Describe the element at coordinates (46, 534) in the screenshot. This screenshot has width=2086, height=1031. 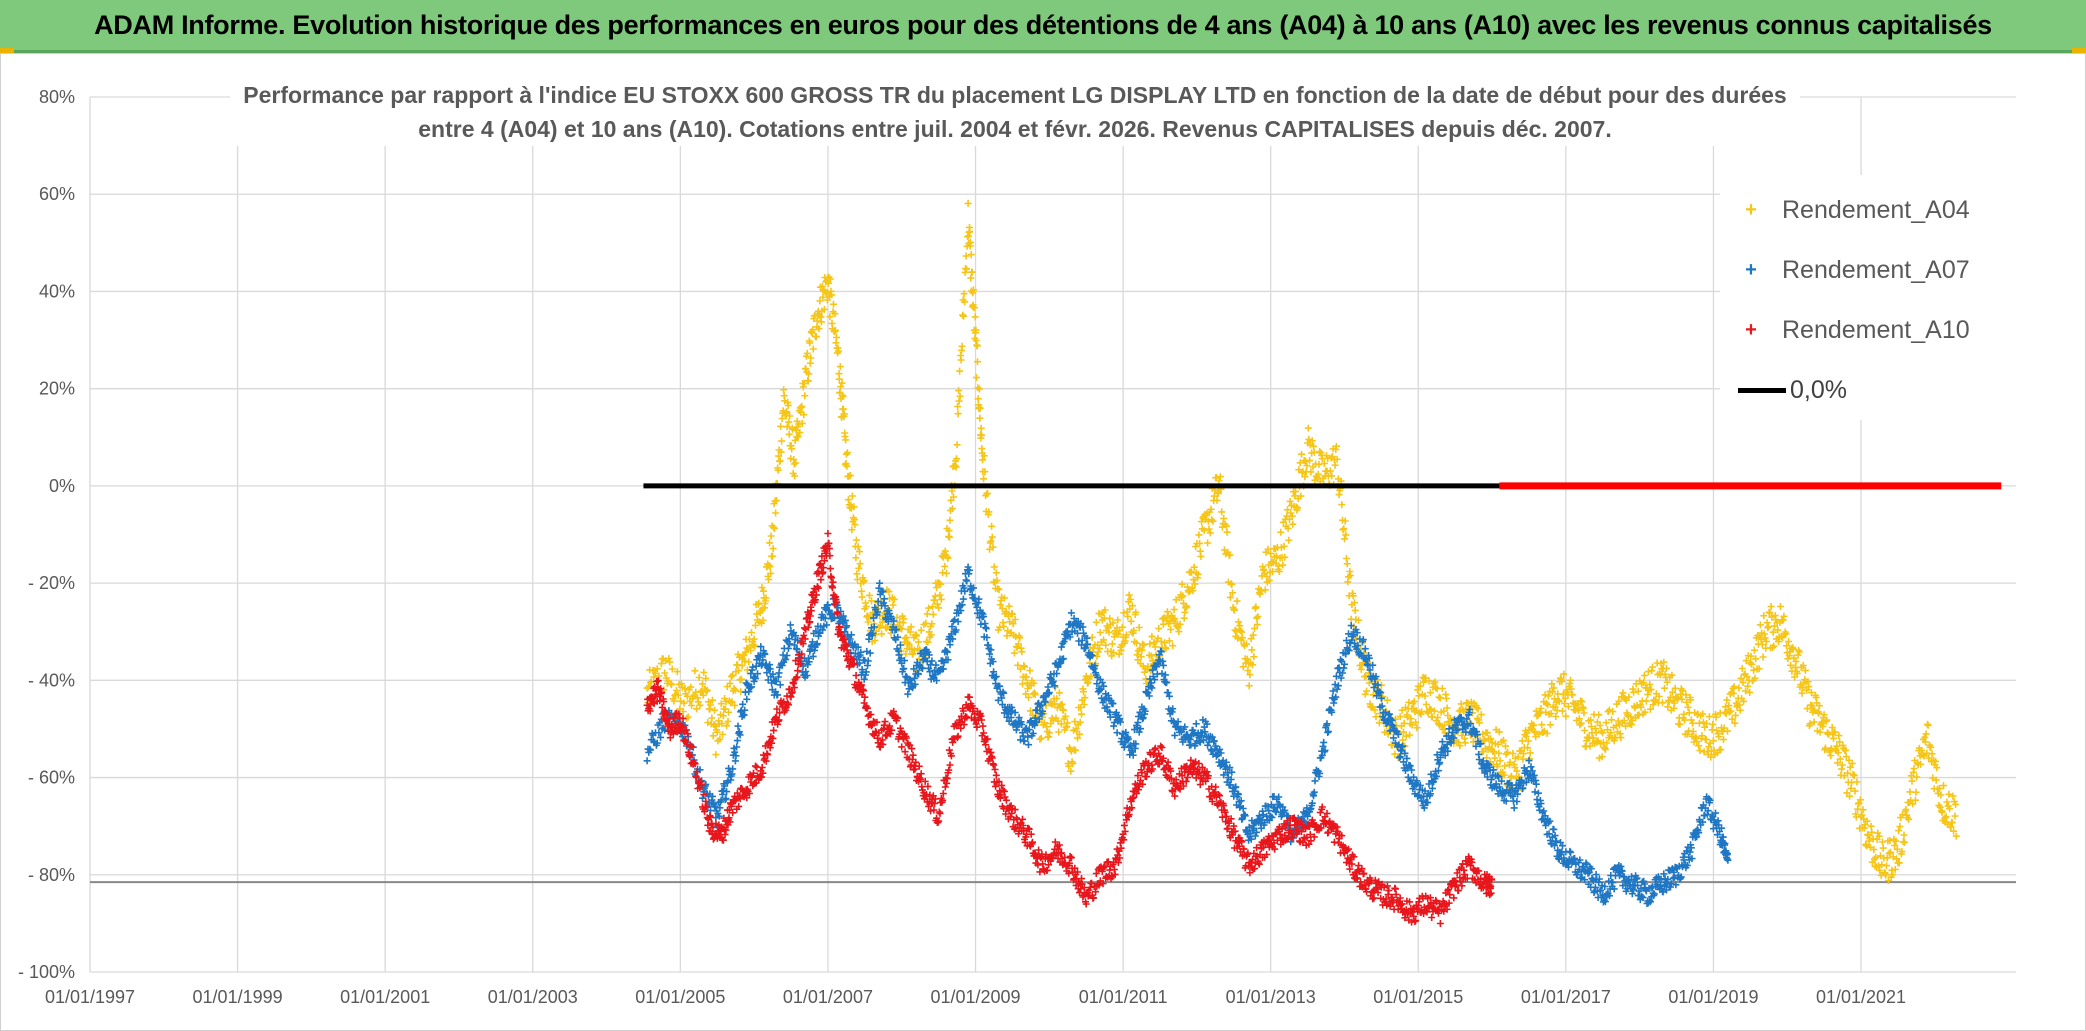
I see `y-axis-ticks: 80%60%40%20%0%- 20%- 40%- 60%- 80%- 100%` at that location.